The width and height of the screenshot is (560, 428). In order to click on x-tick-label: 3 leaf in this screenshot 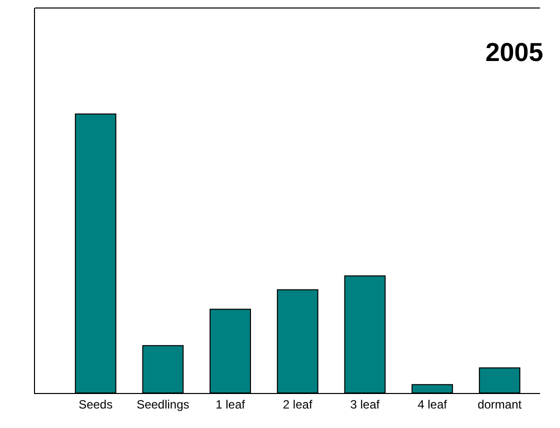, I will do `click(365, 404)`.